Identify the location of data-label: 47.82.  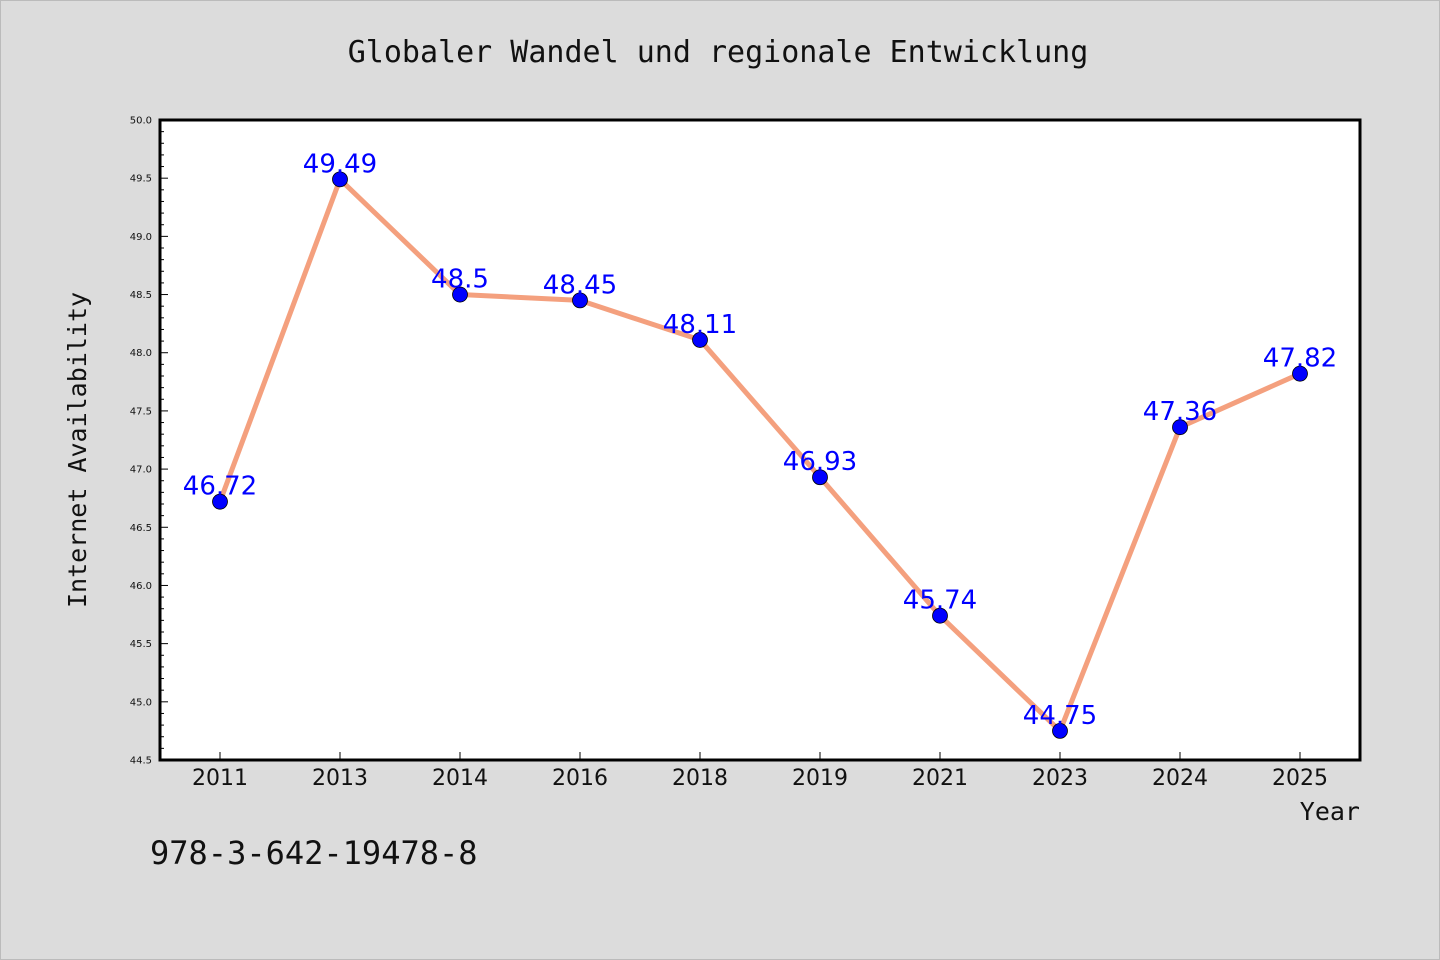
(1300, 359).